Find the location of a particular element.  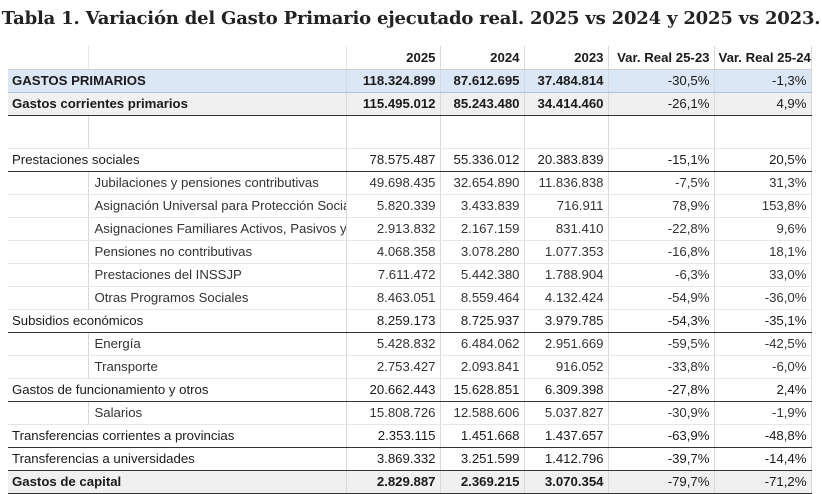

value-2025: 2.913.832 is located at coordinates (393, 229).